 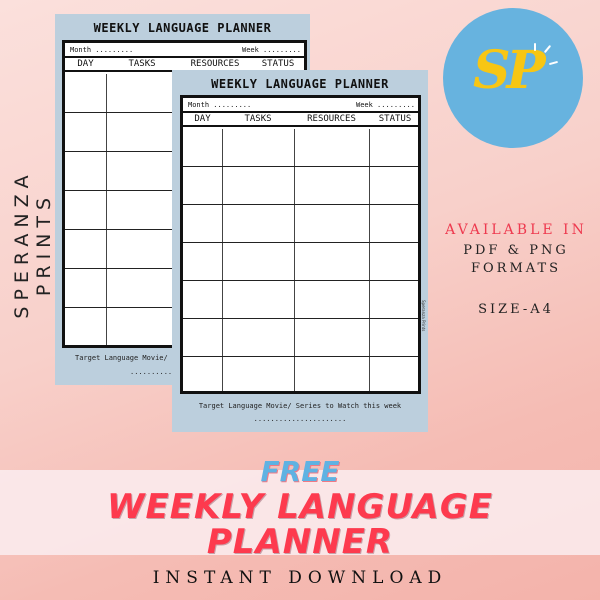 What do you see at coordinates (300, 120) in the screenshot?
I see `column-headers: DAY TASKS RESOURCES STATUS` at bounding box center [300, 120].